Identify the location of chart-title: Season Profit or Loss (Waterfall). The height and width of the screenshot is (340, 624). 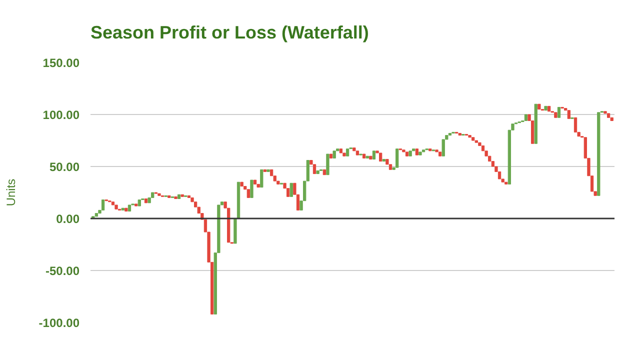
(229, 32).